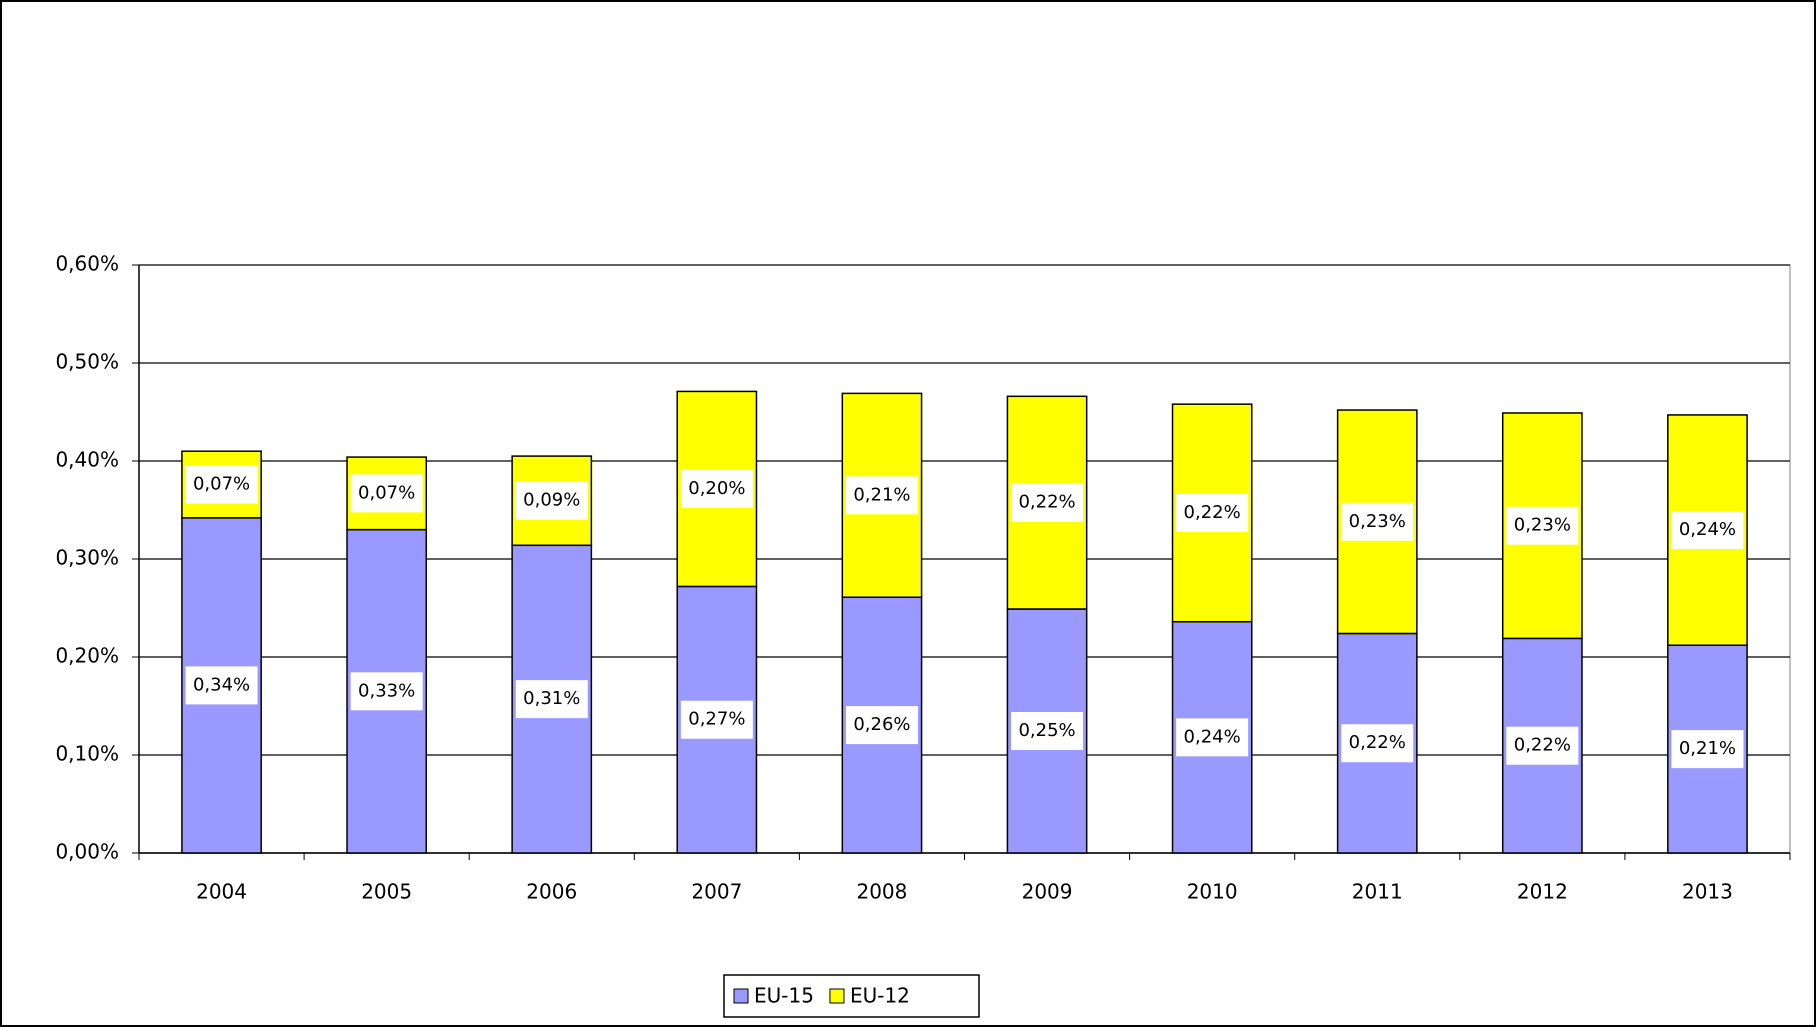  I want to click on y-tick-label: 0,30%, so click(87, 558).